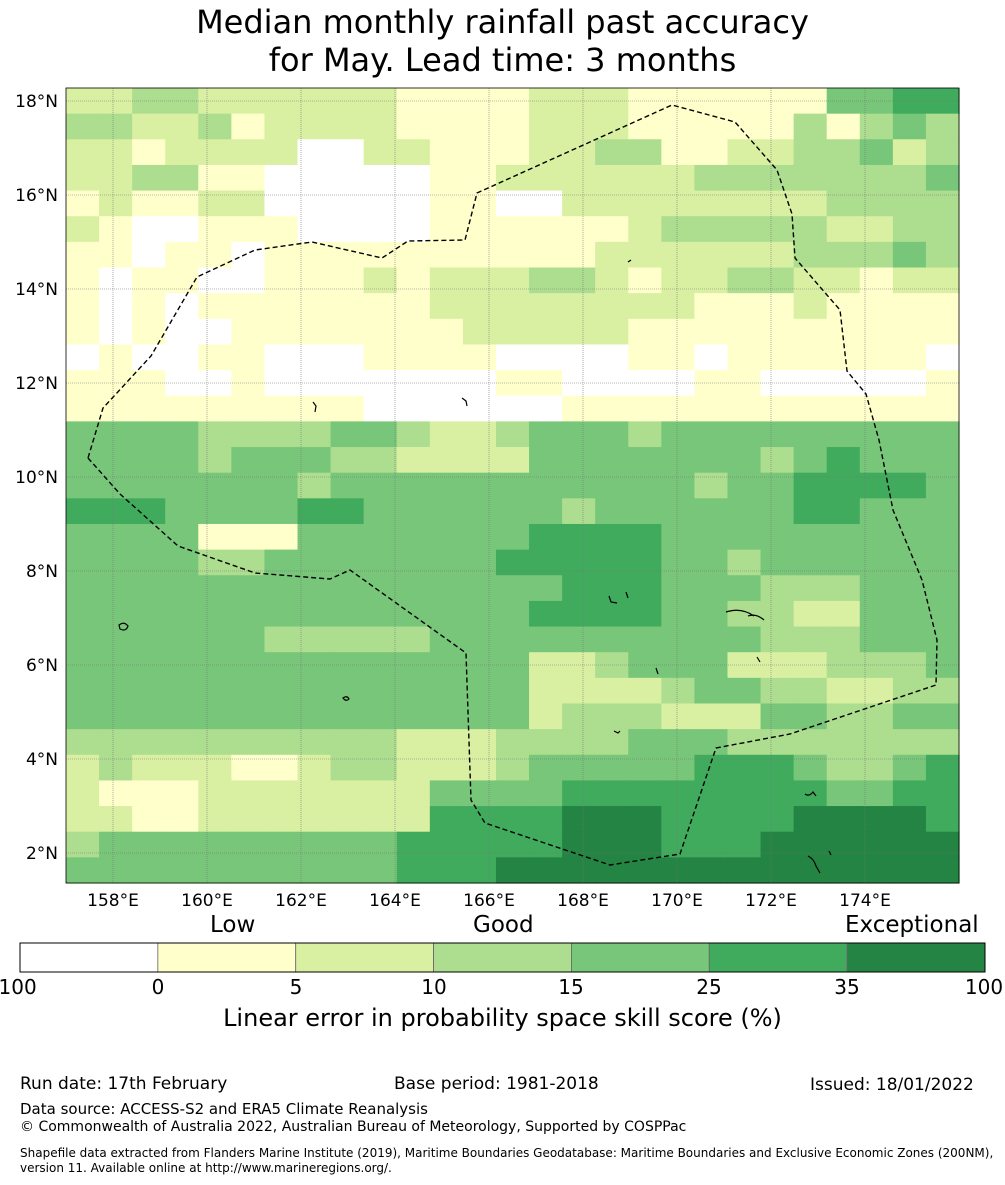 This screenshot has height=1185, width=1005. What do you see at coordinates (629, 261) in the screenshot?
I see `island` at bounding box center [629, 261].